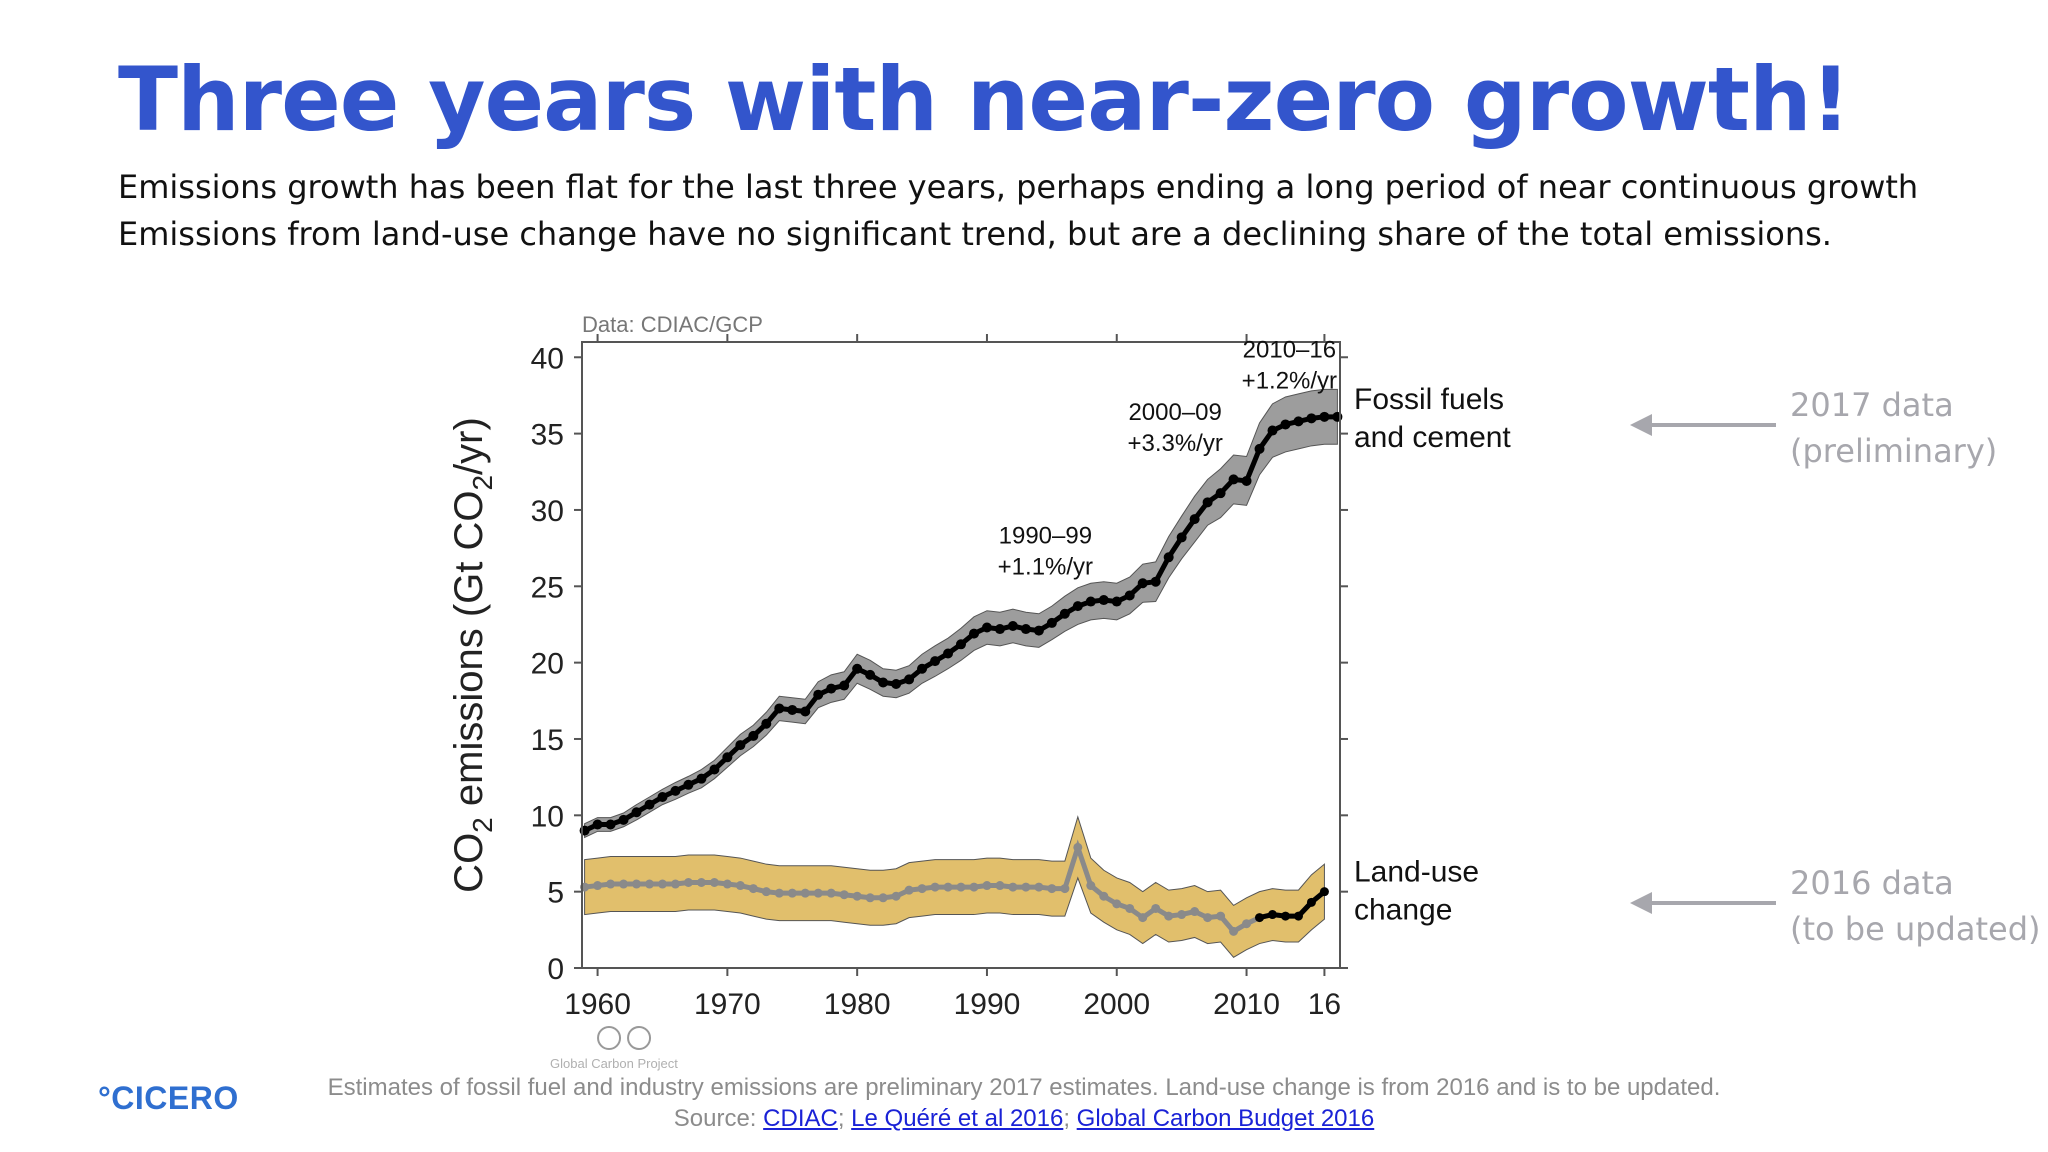  I want to click on landuse-series-label: change, so click(1403, 910).